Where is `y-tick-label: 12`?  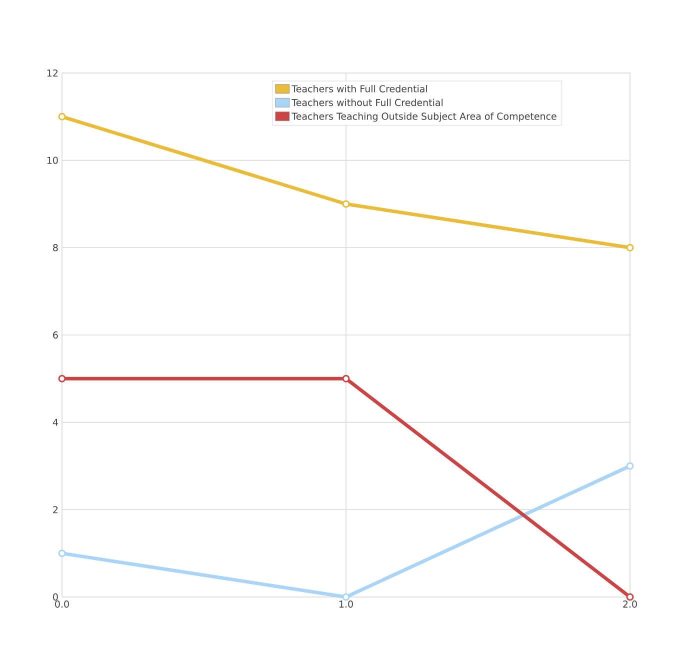 y-tick-label: 12 is located at coordinates (52, 73).